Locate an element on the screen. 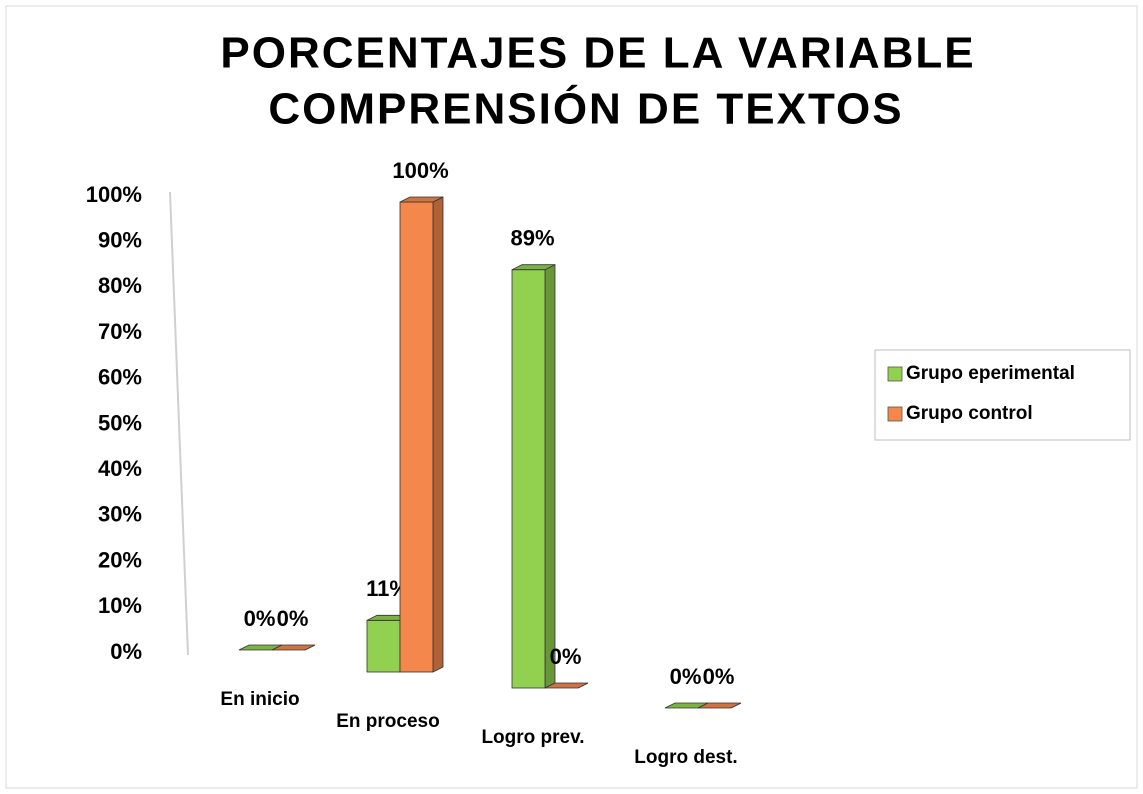  axis-line is located at coordinates (179, 423).